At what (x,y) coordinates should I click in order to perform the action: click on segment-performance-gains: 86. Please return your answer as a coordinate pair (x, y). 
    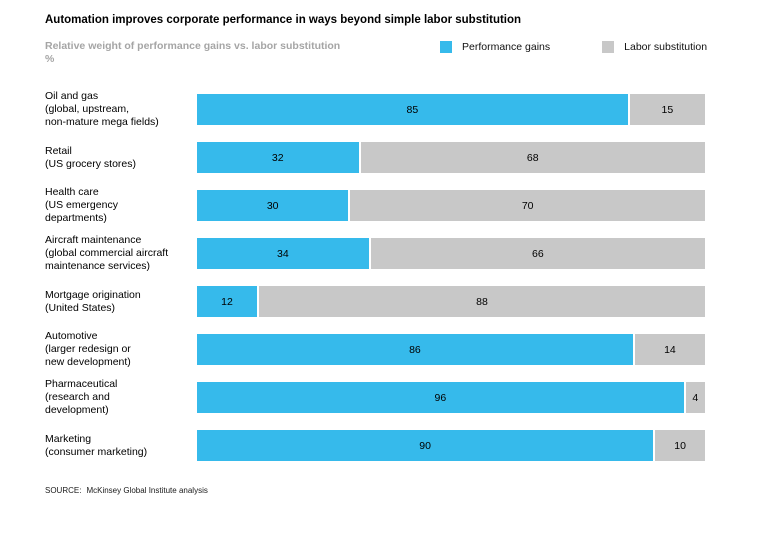
    Looking at the image, I should click on (415, 349).